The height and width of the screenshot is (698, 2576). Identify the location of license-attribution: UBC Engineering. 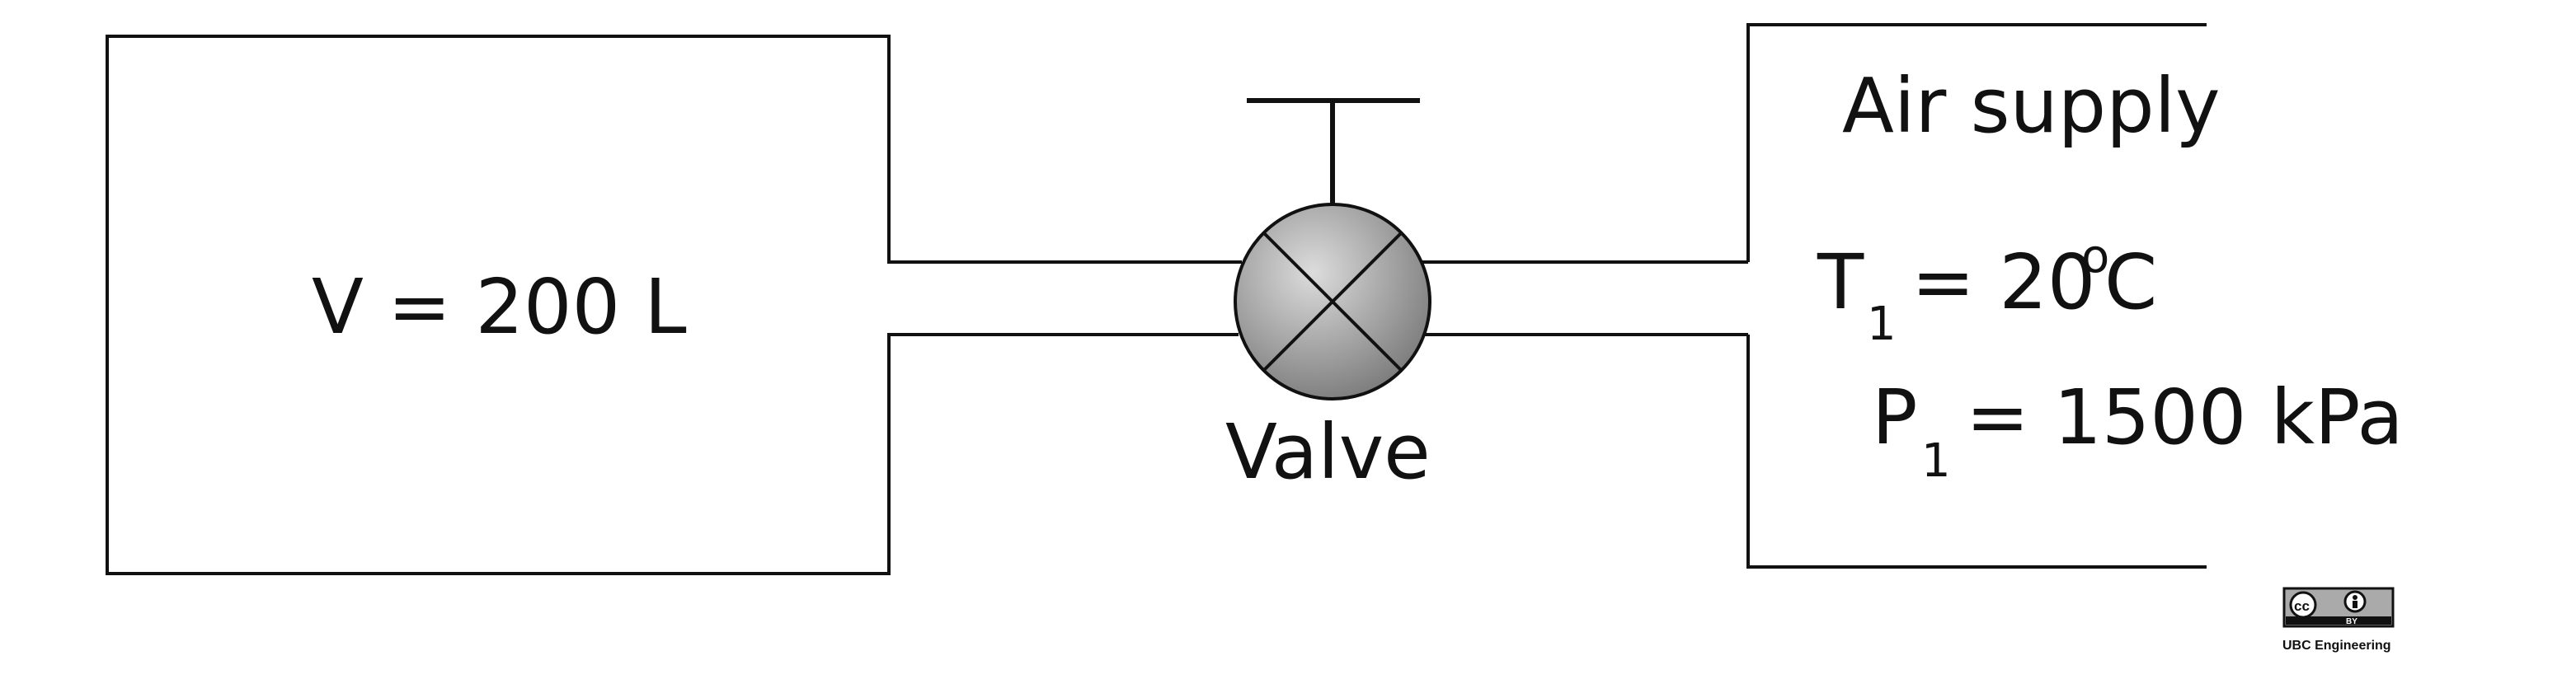
(2336, 646).